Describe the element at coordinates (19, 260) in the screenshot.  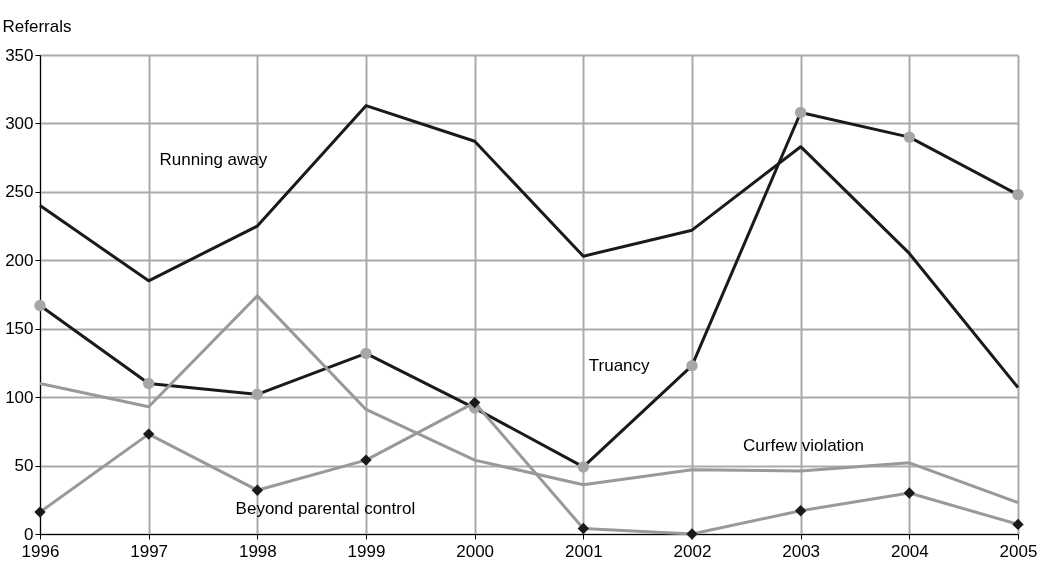
I see `y-tick-label: 200` at that location.